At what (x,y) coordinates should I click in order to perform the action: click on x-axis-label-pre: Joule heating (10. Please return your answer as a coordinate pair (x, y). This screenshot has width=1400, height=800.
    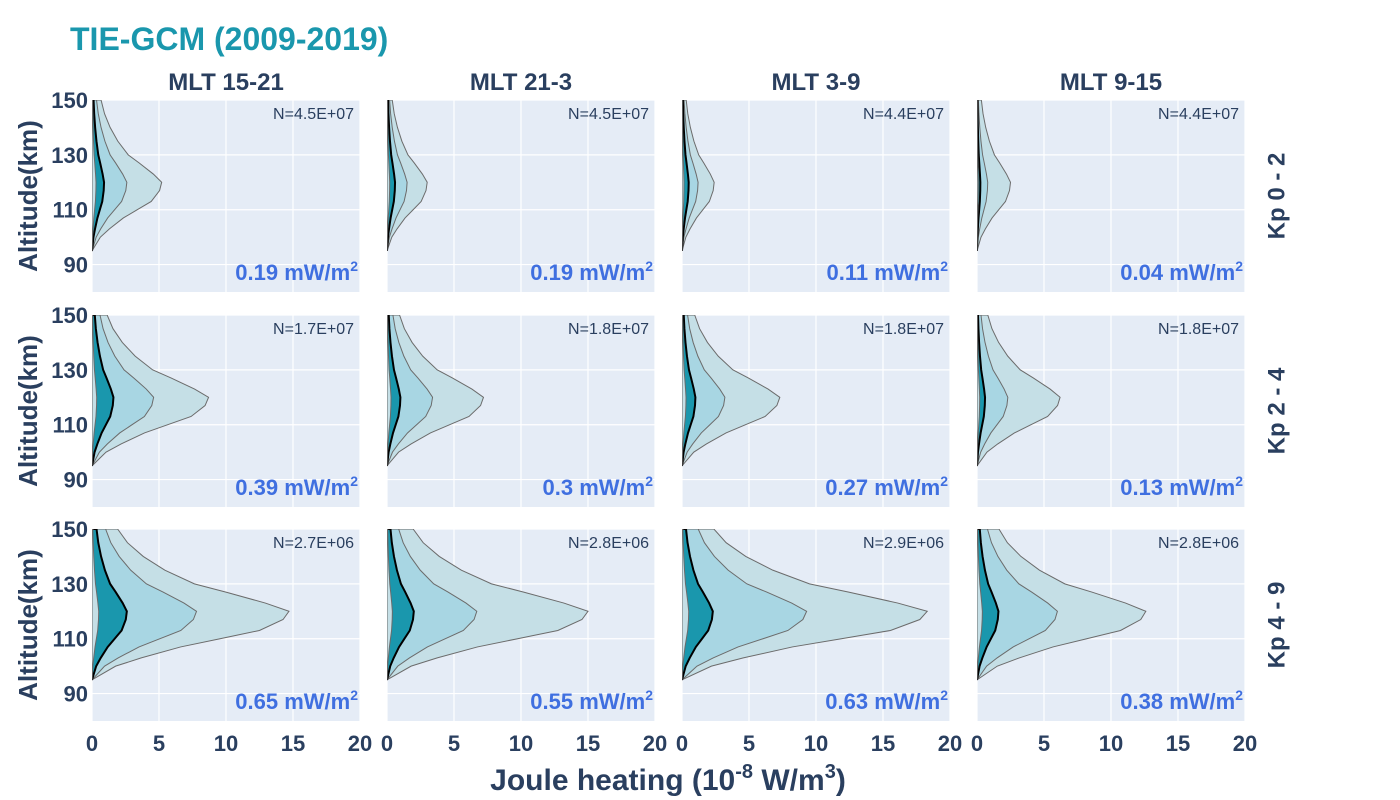
    Looking at the image, I should click on (612, 780).